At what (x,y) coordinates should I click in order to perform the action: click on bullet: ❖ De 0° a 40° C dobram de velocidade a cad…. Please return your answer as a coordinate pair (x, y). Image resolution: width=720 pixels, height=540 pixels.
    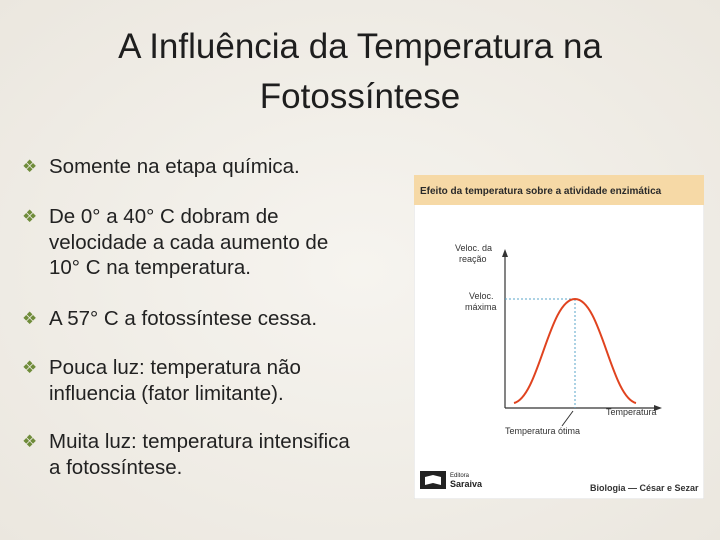
    Looking at the image, I should click on (175, 242).